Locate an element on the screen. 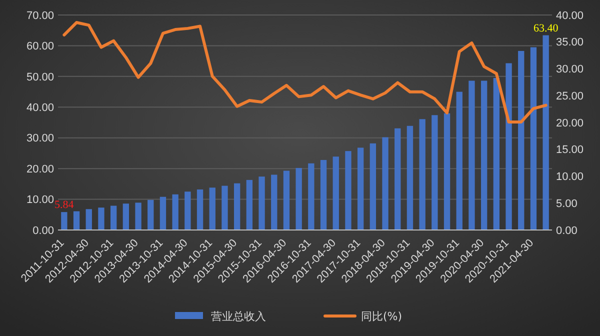 Image resolution: width=600 pixels, height=336 pixels. y-tick-label: 70.00 is located at coordinates (40, 16).